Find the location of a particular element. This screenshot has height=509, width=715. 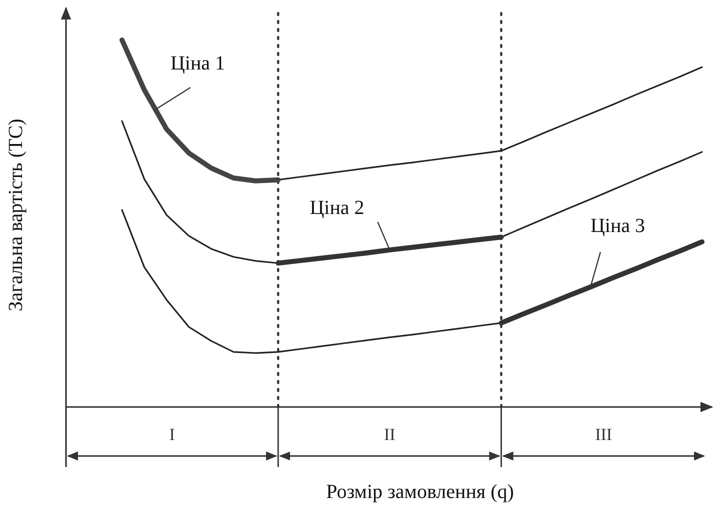

y-axis-title: Загальна вартість (TC) is located at coordinates (16, 215).